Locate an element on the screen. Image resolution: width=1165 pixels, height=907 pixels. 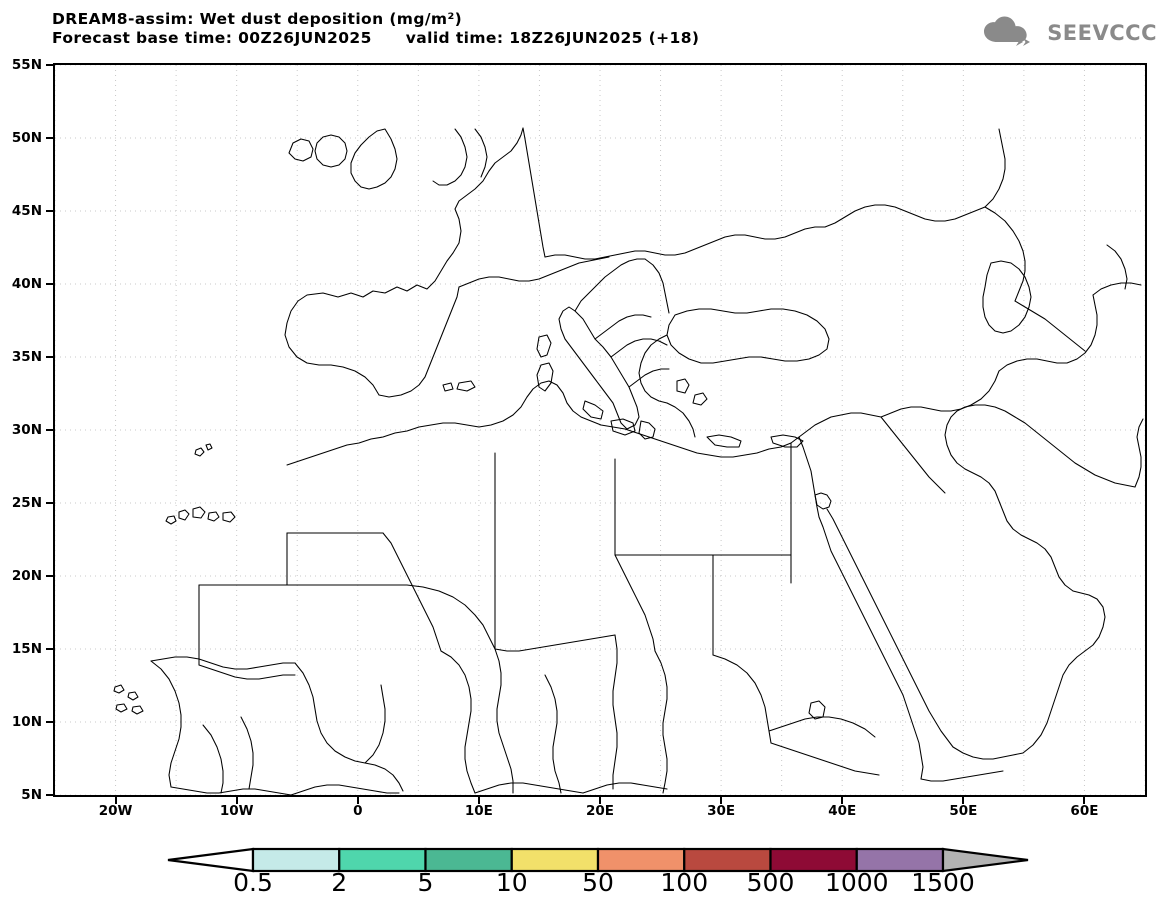
colorbar-tick-label: 5 is located at coordinates (425, 882).